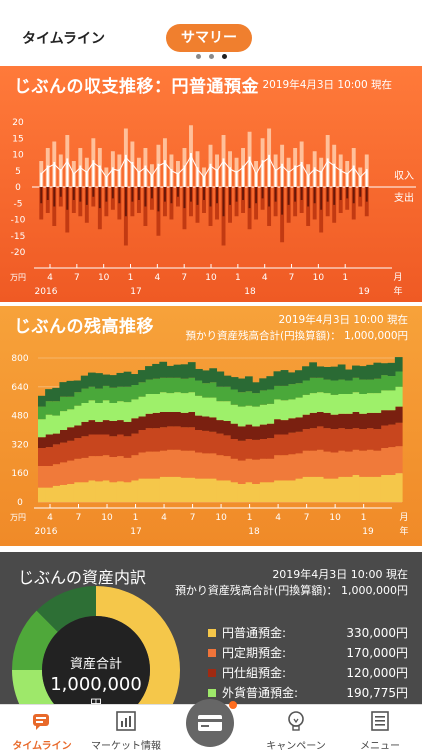 The height and width of the screenshot is (750, 422). I want to click on panel-title: じぶんの残高推移, so click(84, 327).